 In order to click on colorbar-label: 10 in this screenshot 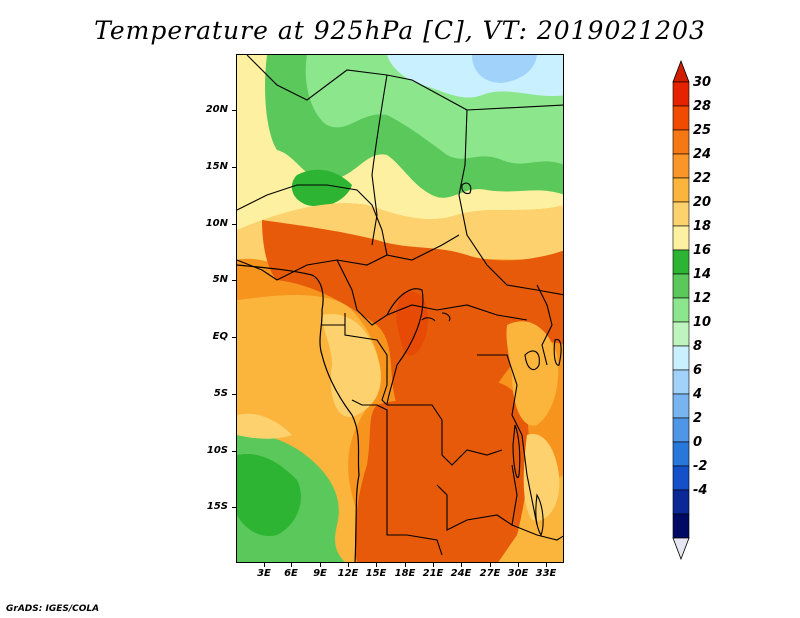, I will do `click(702, 322)`.